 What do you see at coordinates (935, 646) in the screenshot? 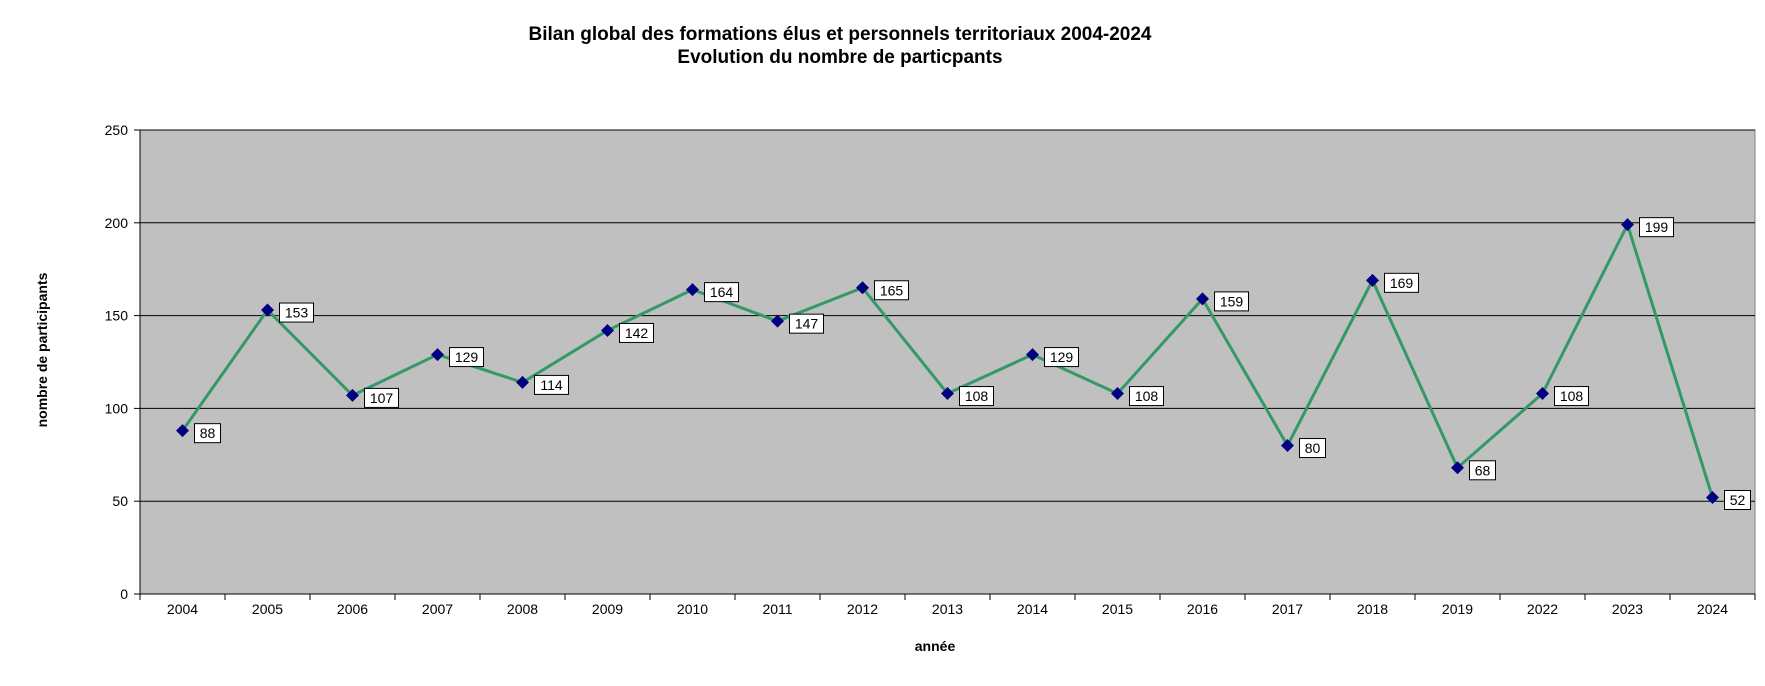
I see `x-axis-title: année` at bounding box center [935, 646].